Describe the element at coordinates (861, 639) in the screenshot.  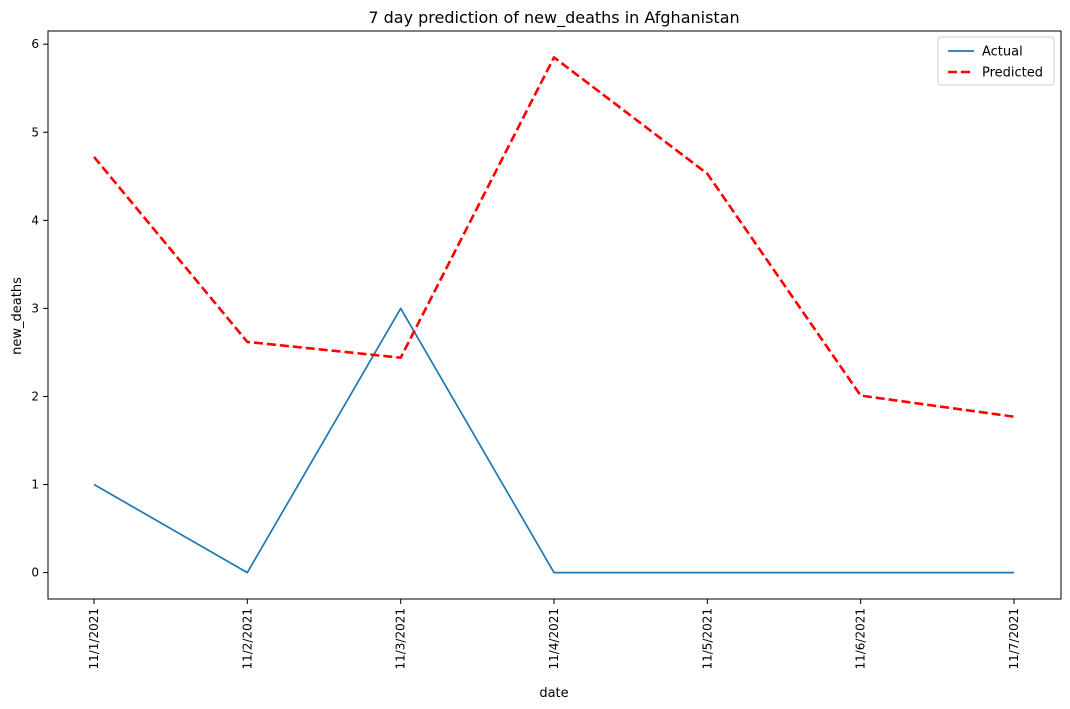
I see `x-tick-label: 11/6/2021` at that location.